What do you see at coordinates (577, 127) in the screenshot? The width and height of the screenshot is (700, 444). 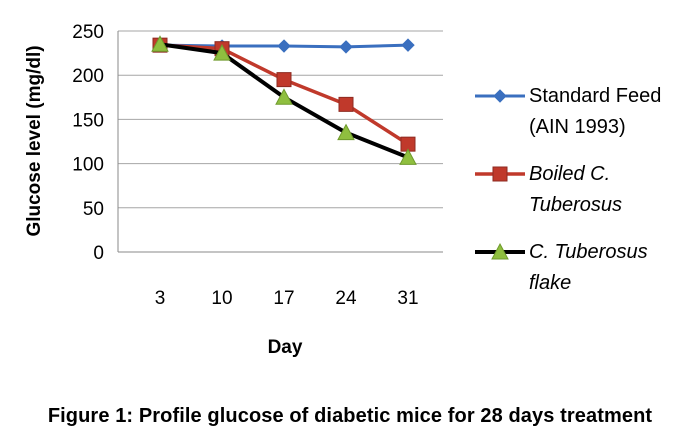 I see `legend-label: (AIN 1993)` at bounding box center [577, 127].